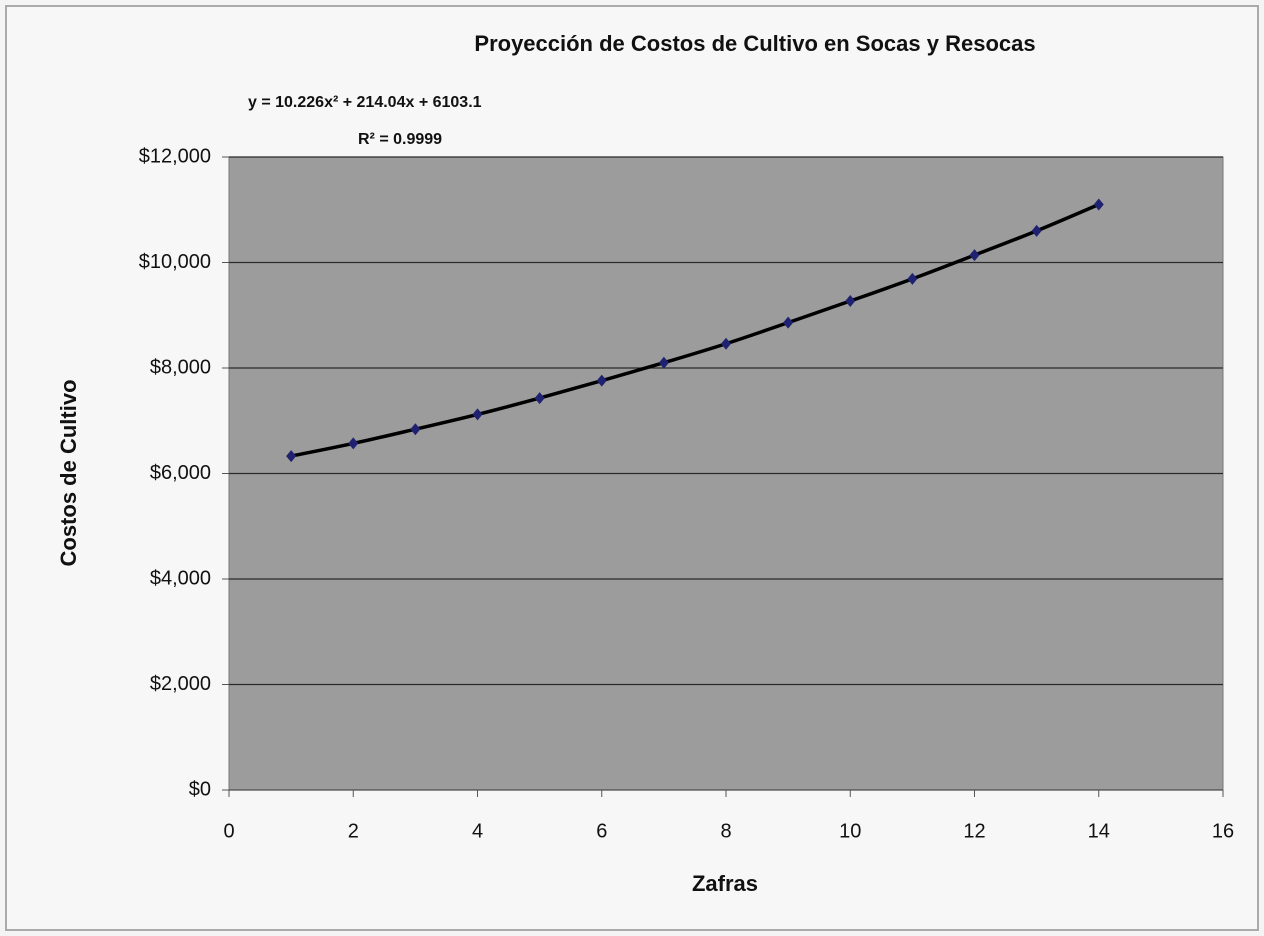 The width and height of the screenshot is (1264, 936). I want to click on x-tick-label: 0, so click(228, 831).